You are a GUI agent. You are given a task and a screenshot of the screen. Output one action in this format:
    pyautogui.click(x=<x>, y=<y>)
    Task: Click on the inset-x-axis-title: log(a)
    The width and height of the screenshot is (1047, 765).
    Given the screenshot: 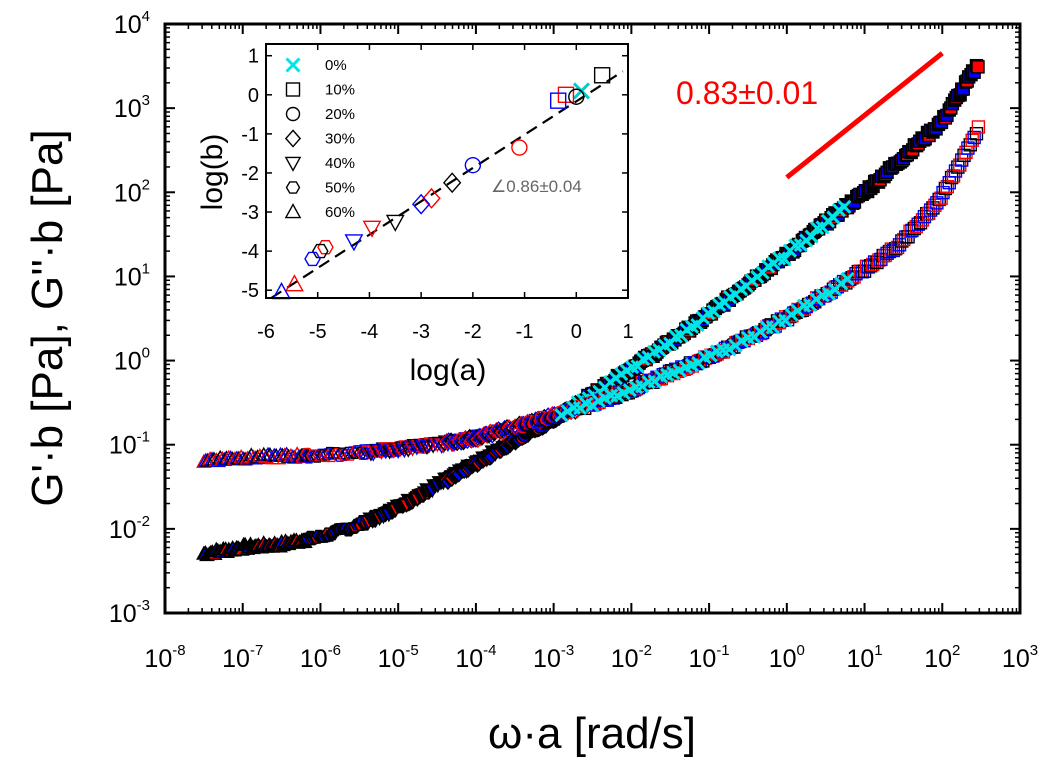 What is the action you would take?
    pyautogui.click(x=448, y=370)
    